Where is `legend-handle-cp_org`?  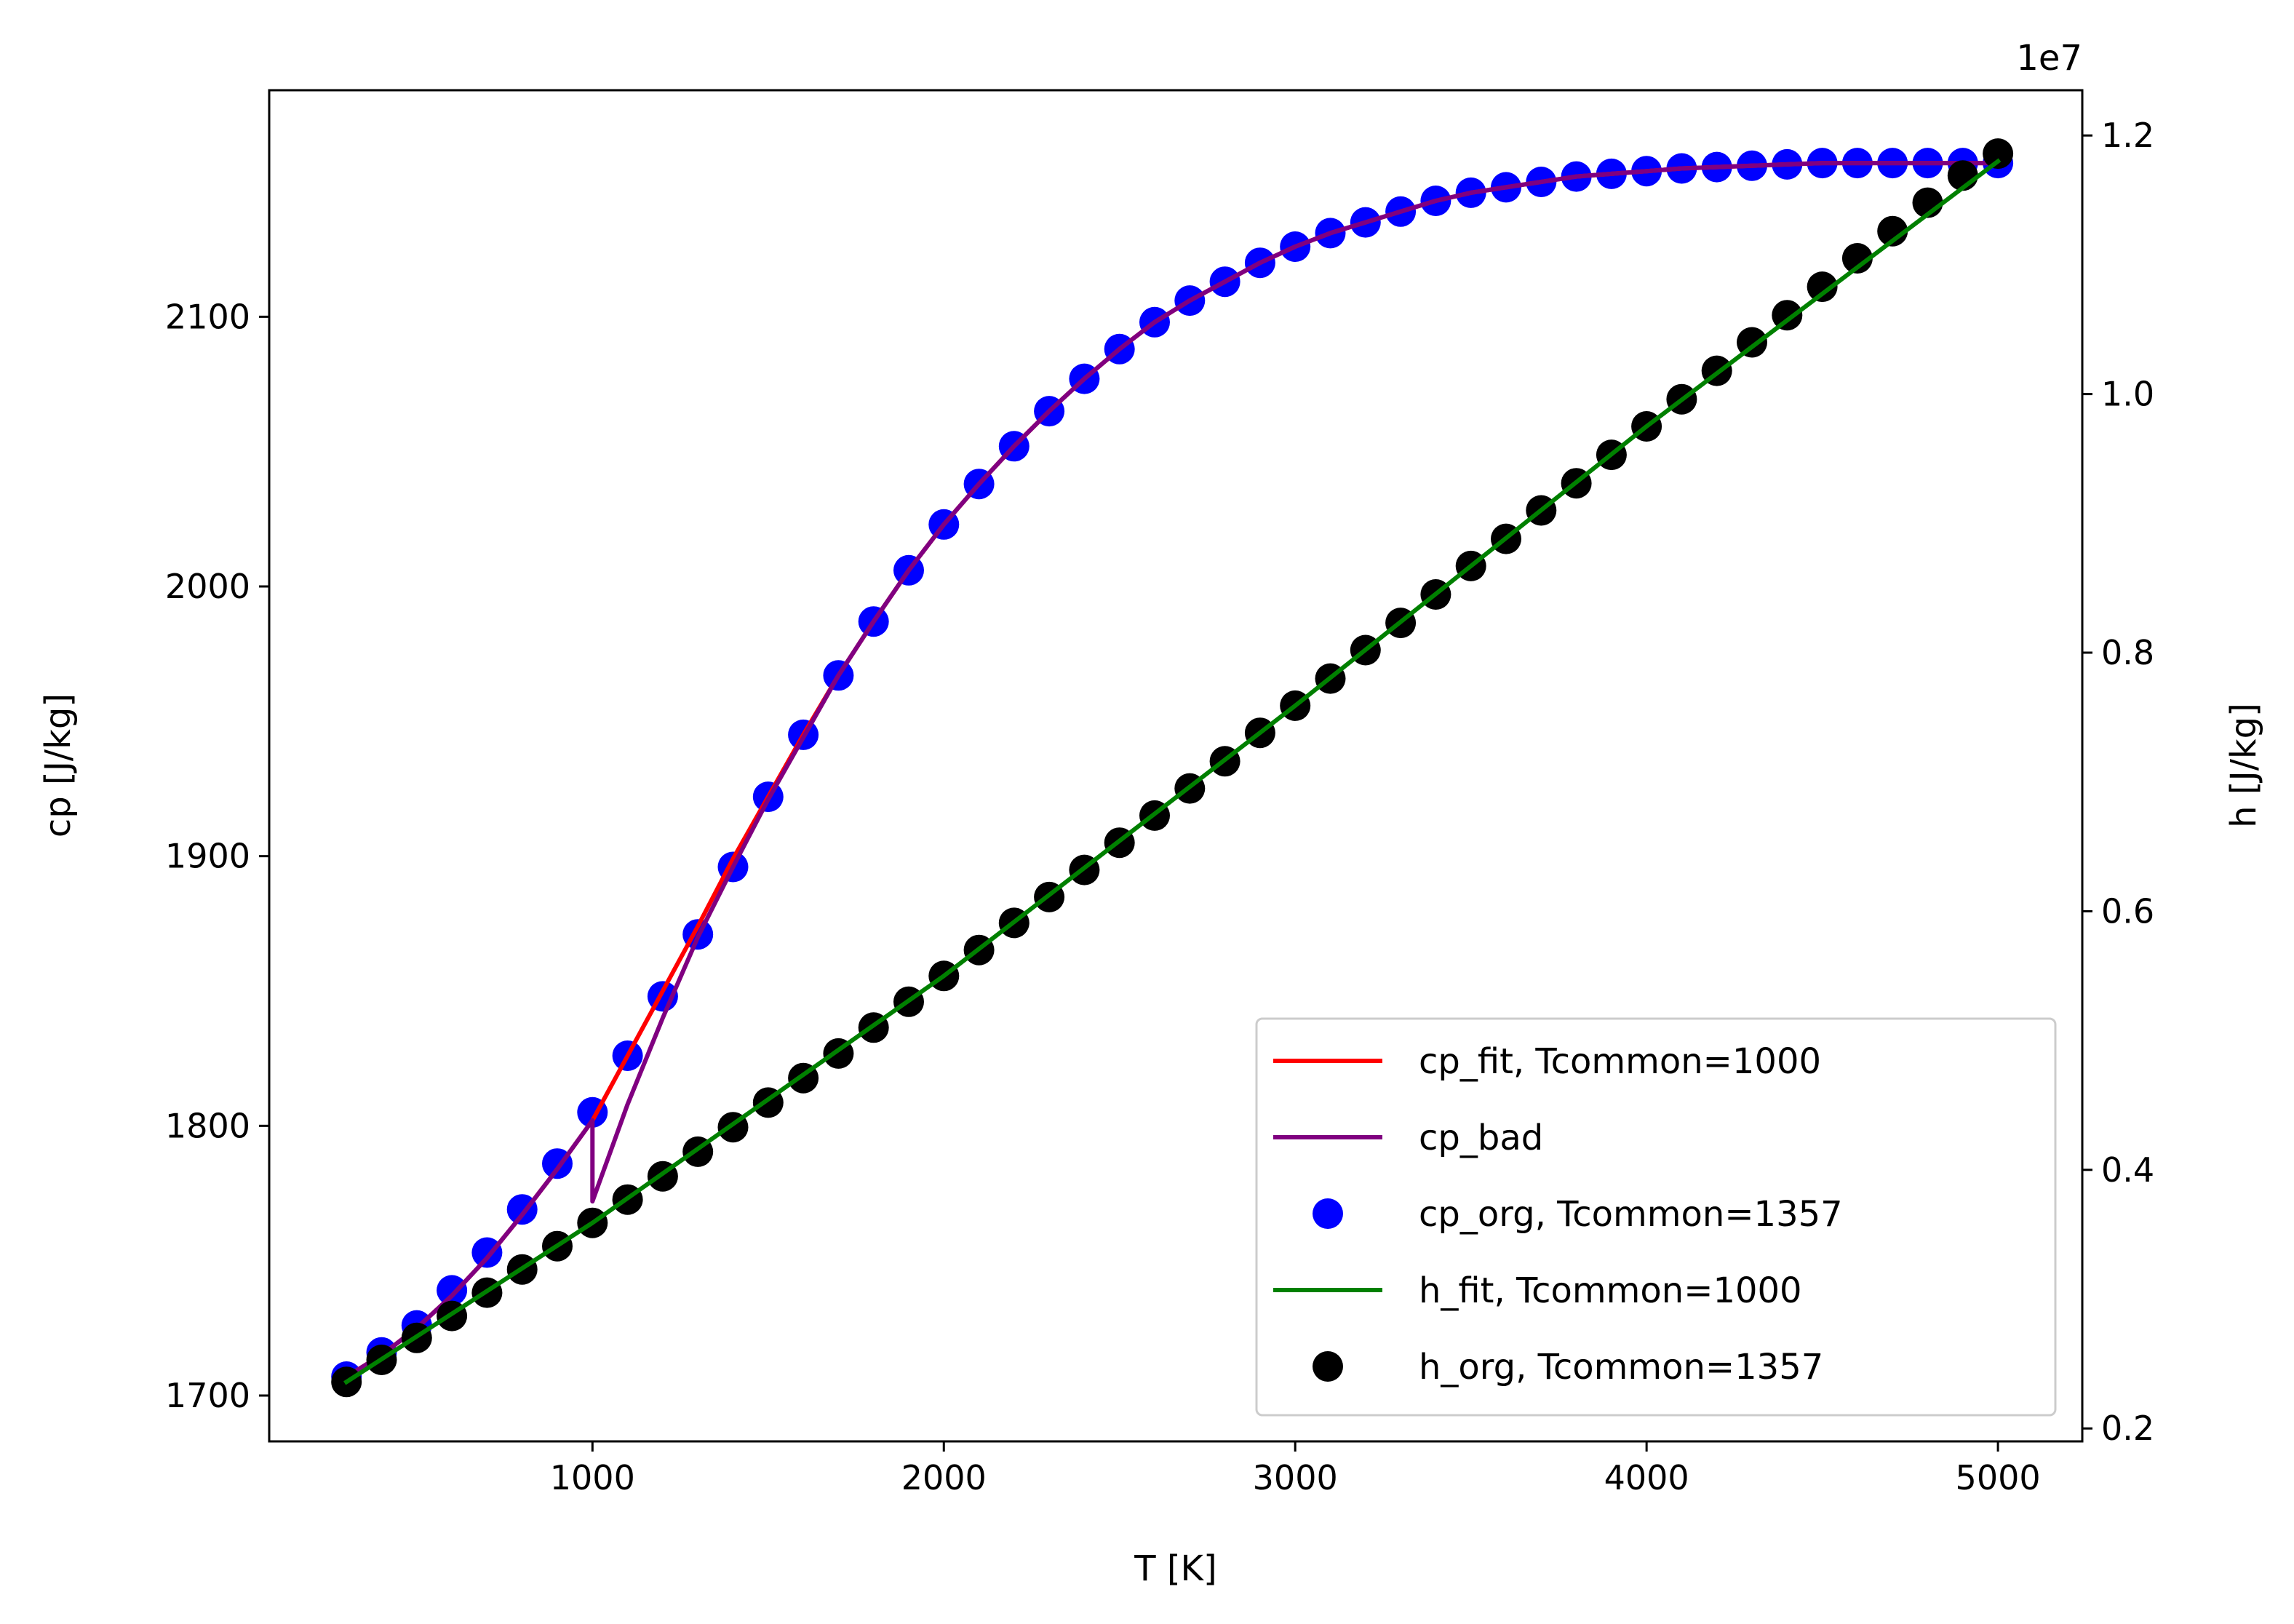 legend-handle-cp_org is located at coordinates (1328, 1213).